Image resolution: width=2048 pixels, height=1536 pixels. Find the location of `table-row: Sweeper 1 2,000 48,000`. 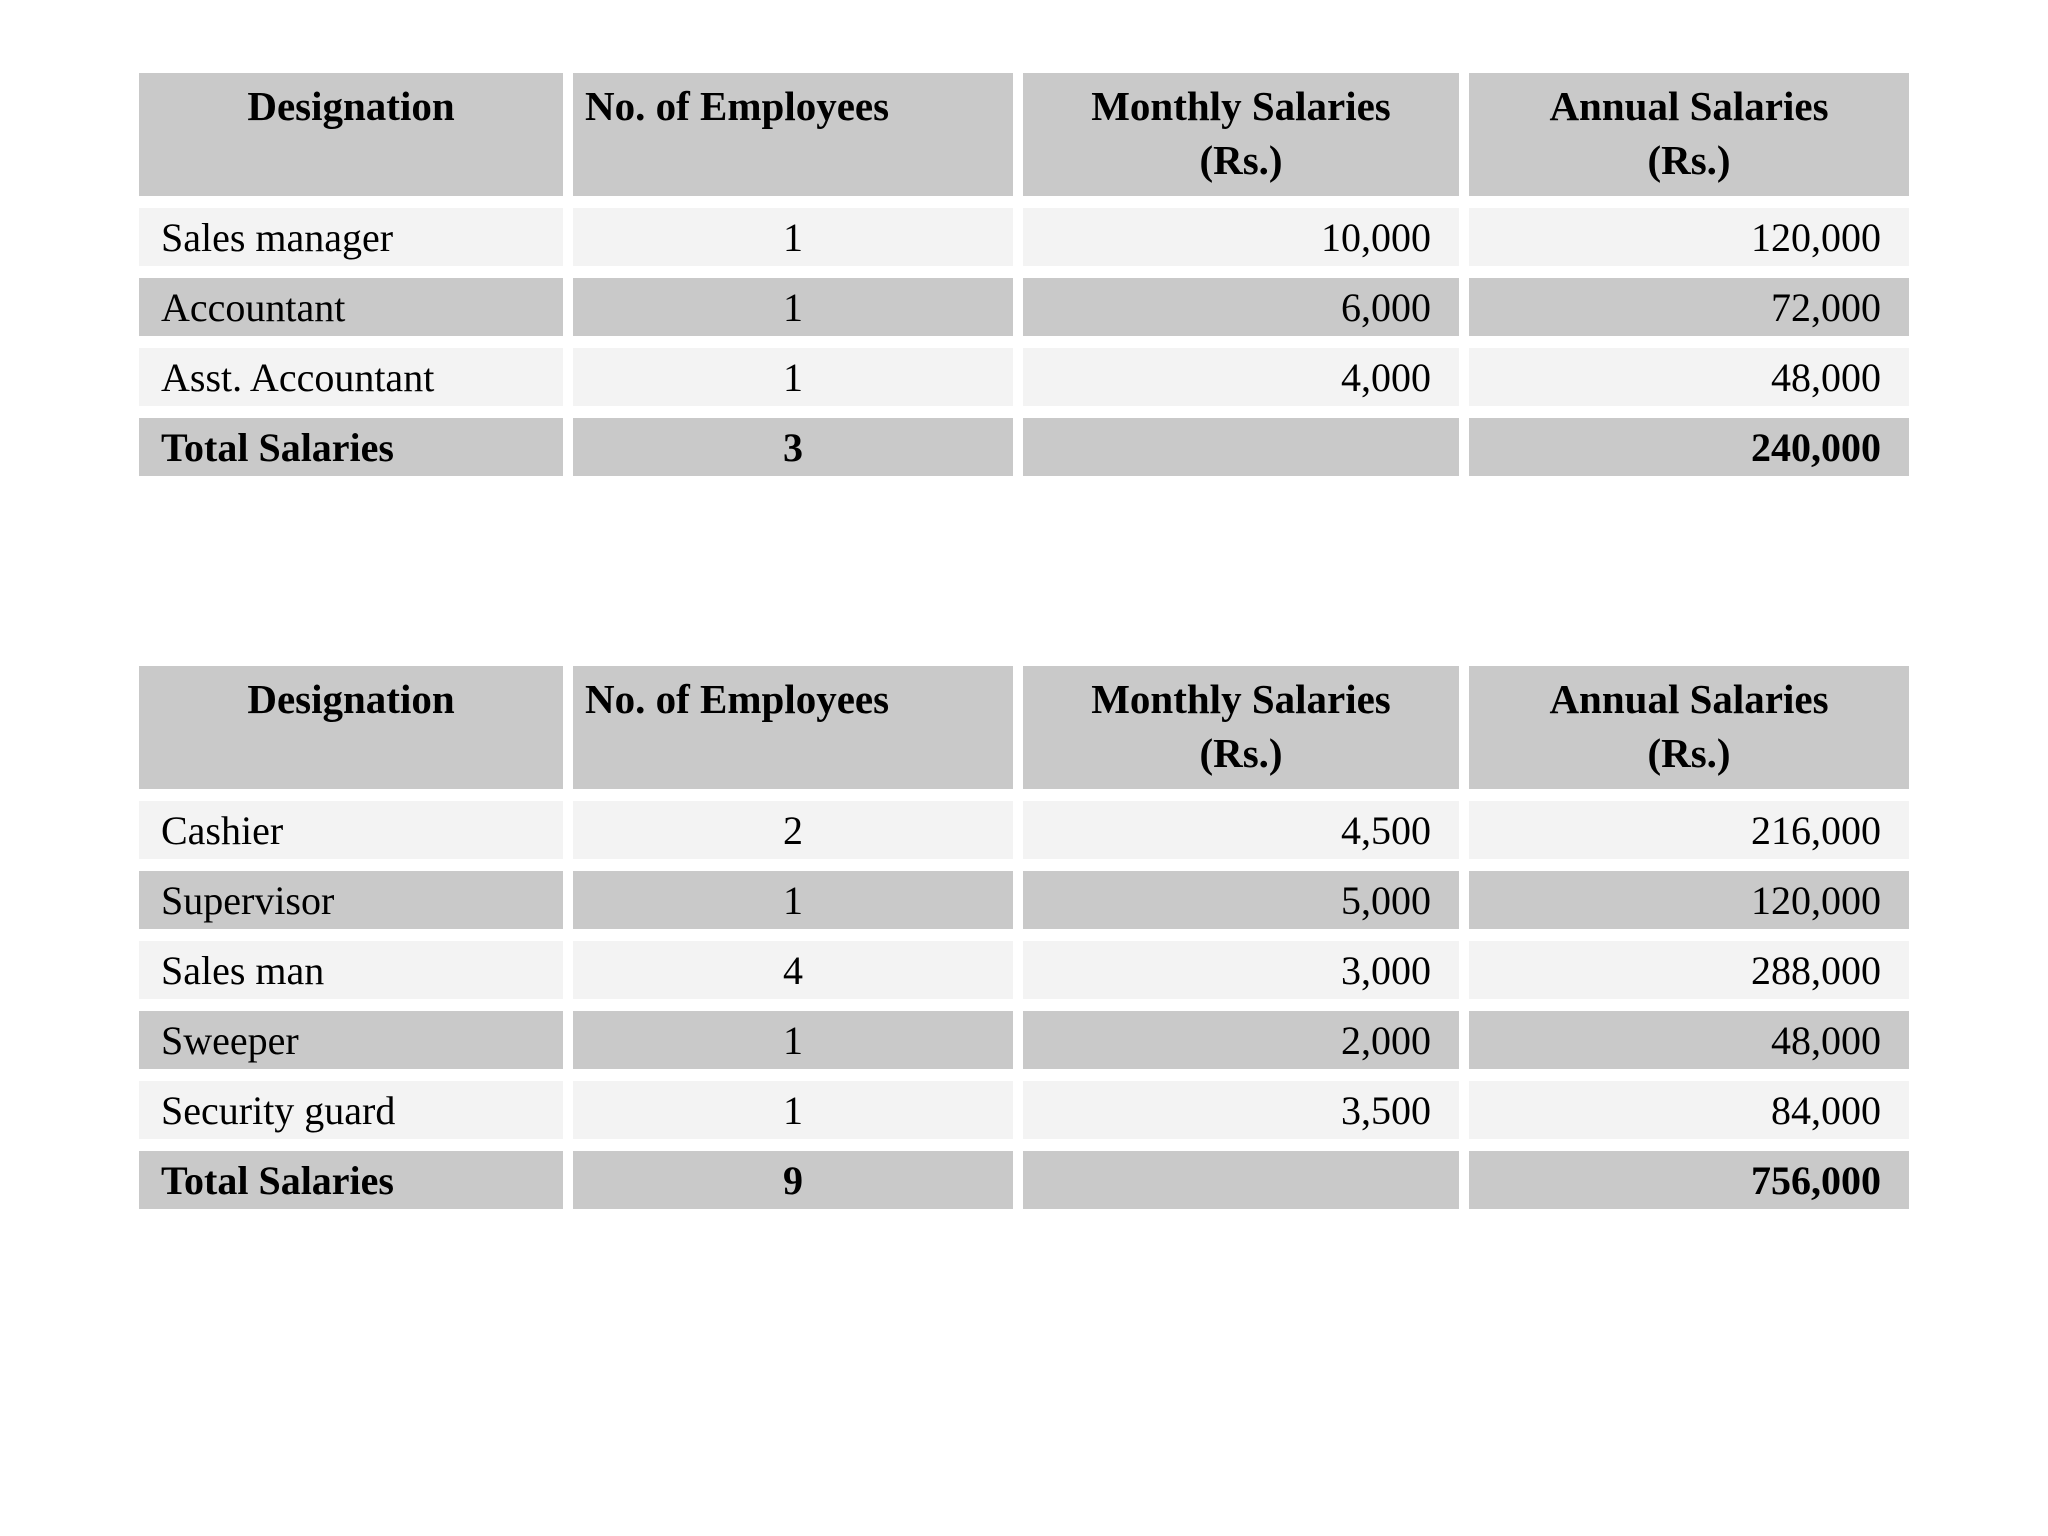

table-row: Sweeper 1 2,000 48,000 is located at coordinates (1024, 1040).